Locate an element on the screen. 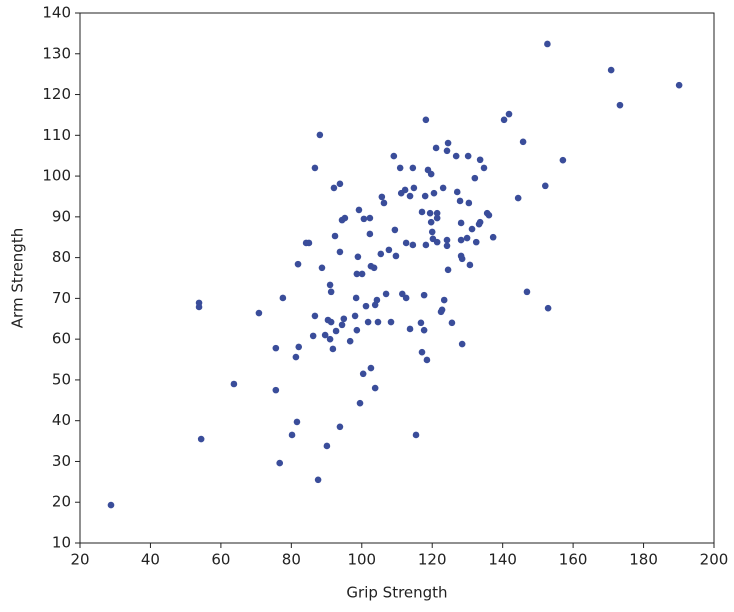 The image size is (734, 612). x-tick-label: 140 is located at coordinates (502, 560).